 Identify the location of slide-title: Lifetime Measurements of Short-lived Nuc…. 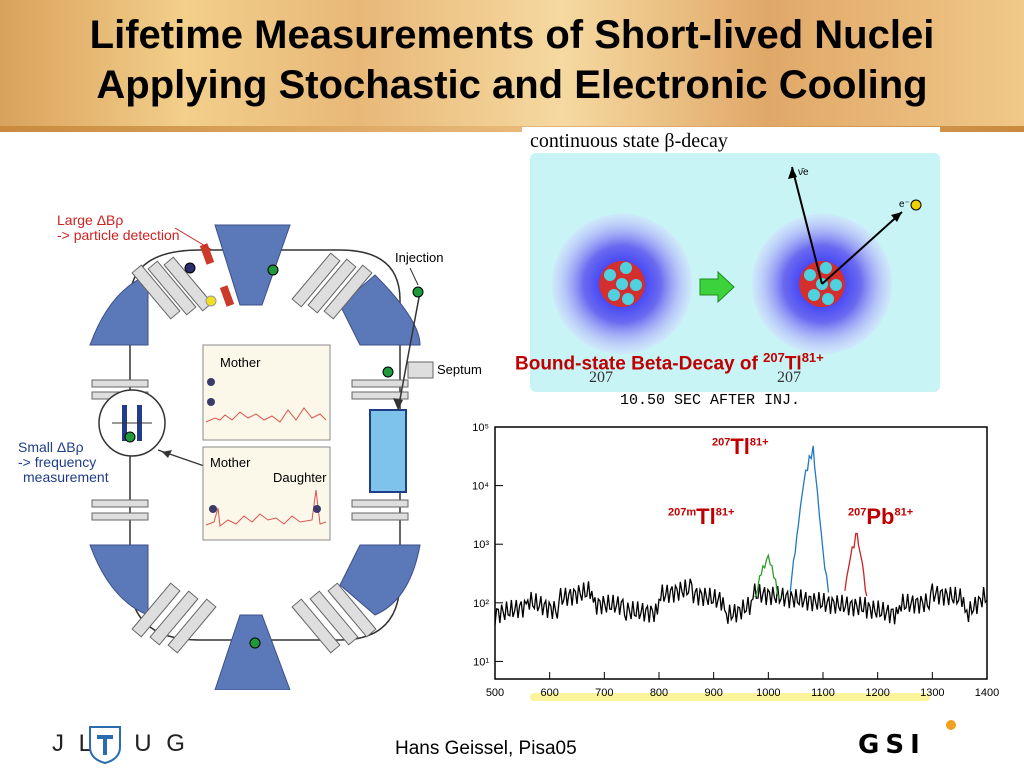
(512, 60).